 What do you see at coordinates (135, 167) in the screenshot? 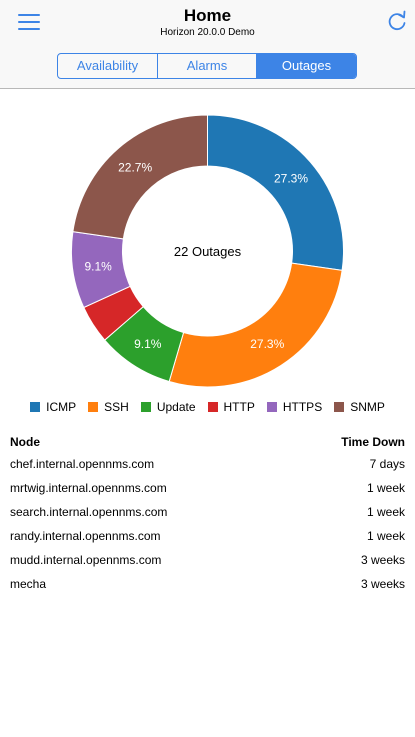
I see `slice-label-snmp: 22.7%` at bounding box center [135, 167].